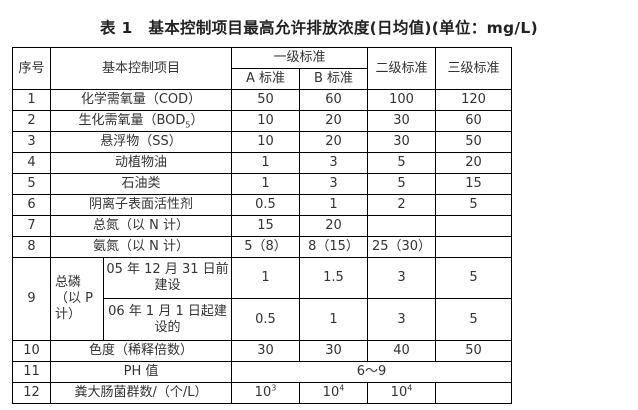 The width and height of the screenshot is (638, 410). Describe the element at coordinates (401, 100) in the screenshot. I see `cell-level2: 100` at that location.